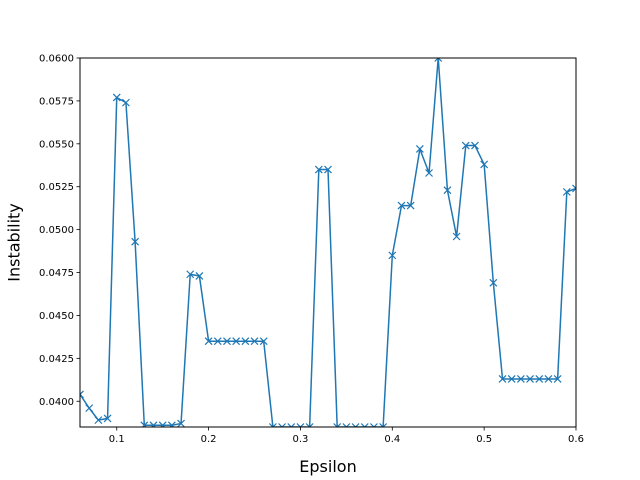 The width and height of the screenshot is (640, 480). I want to click on x-tick-label: 0.4, so click(392, 439).